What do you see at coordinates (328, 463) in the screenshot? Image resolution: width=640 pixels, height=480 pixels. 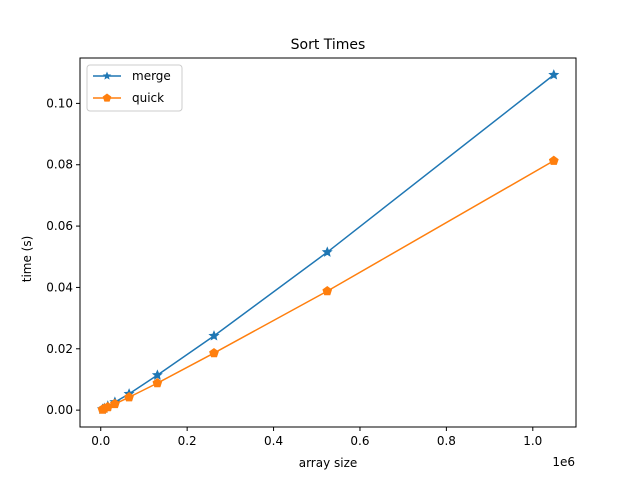 I see `x-axis-label: array size` at bounding box center [328, 463].